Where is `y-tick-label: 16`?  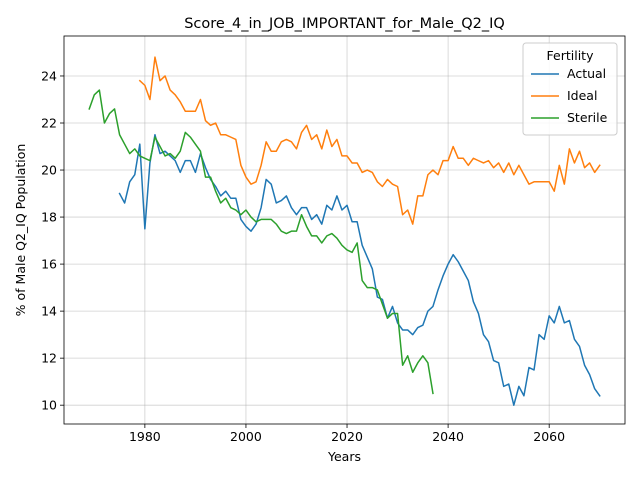 y-tick-label: 16 is located at coordinates (49, 264).